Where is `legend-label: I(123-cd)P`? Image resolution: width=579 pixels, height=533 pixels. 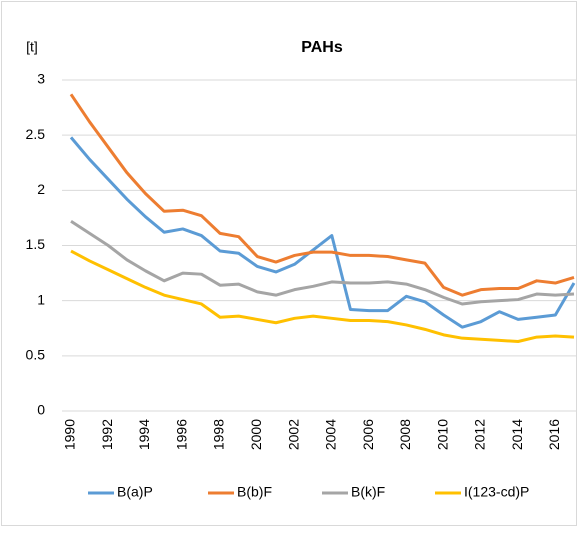
legend-label: I(123-cd)P is located at coordinates (496, 492).